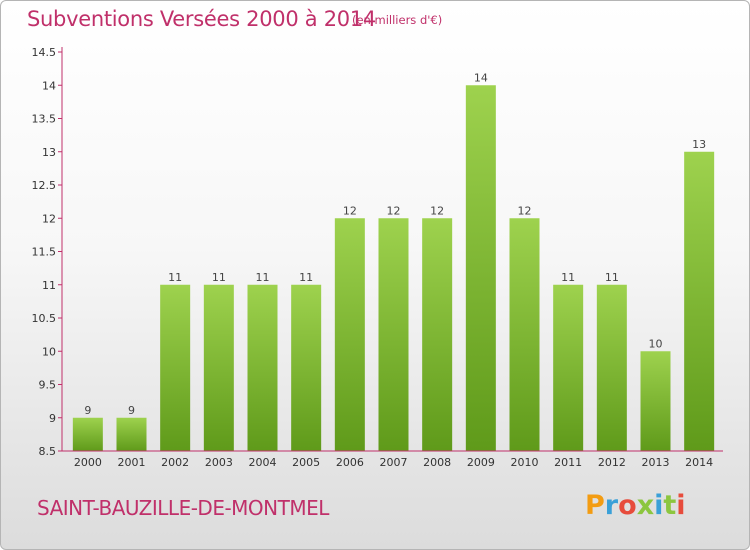  Describe the element at coordinates (397, 20) in the screenshot. I see `unit-note: (en milliers d'€)` at that location.